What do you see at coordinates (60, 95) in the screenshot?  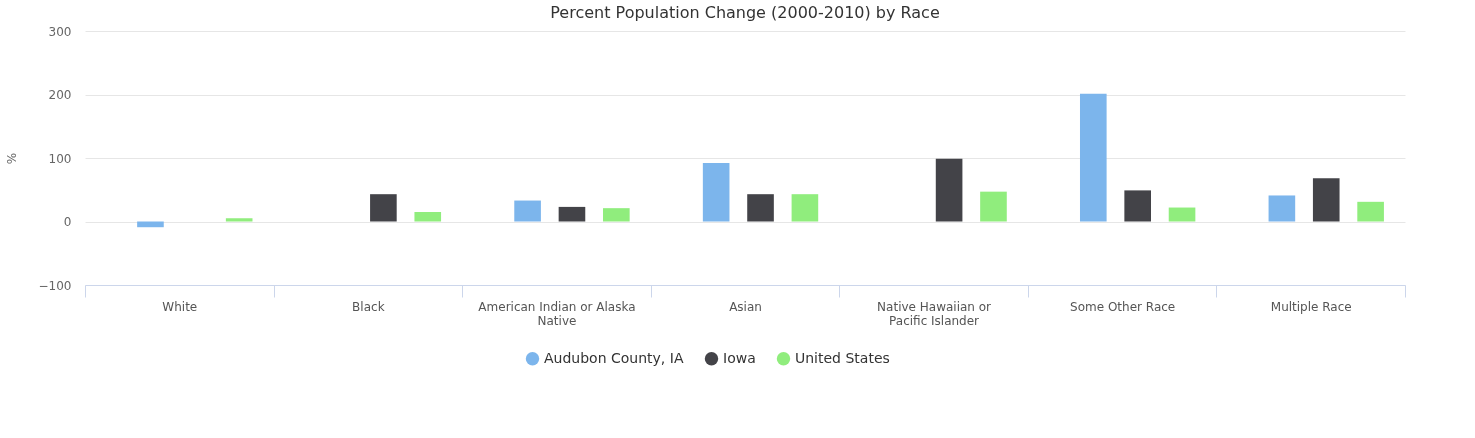 I see `y-tick-label: 200` at bounding box center [60, 95].